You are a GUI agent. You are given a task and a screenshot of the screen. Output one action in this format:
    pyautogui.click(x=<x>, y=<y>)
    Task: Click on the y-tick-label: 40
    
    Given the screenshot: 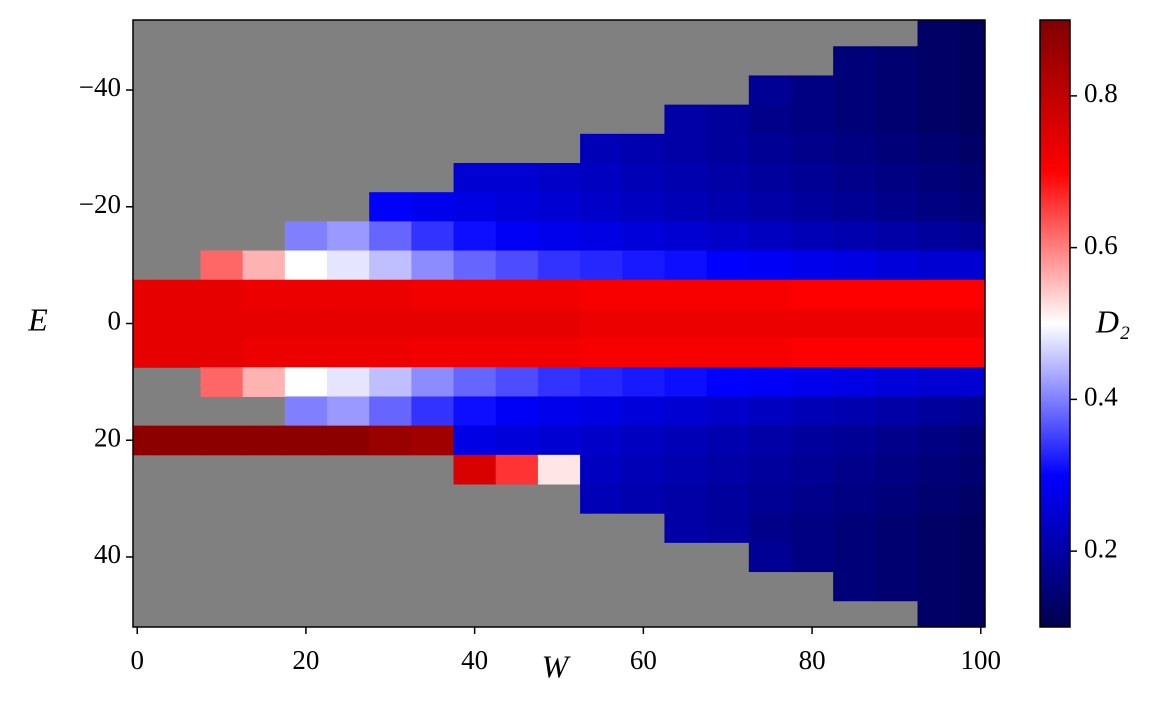 What is the action you would take?
    pyautogui.click(x=107, y=554)
    